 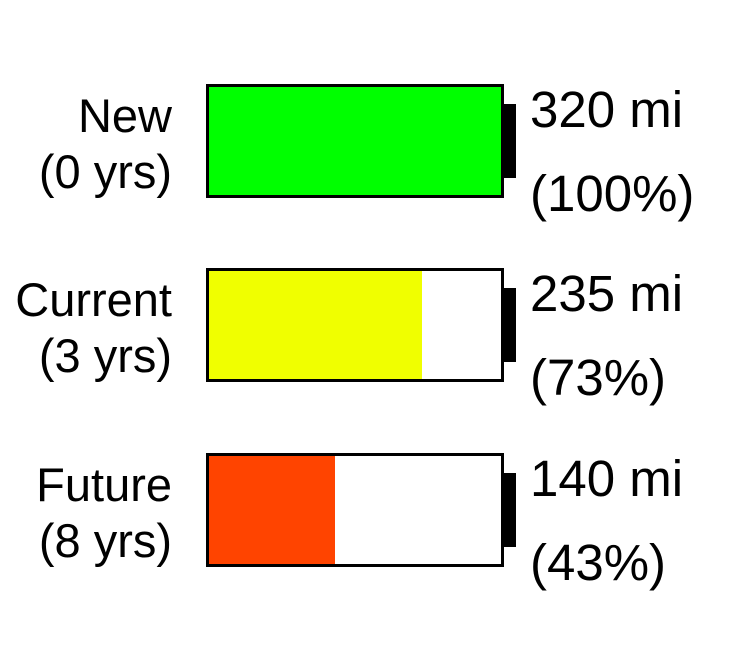 What do you see at coordinates (124, 115) in the screenshot?
I see `battery-label-name: New` at bounding box center [124, 115].